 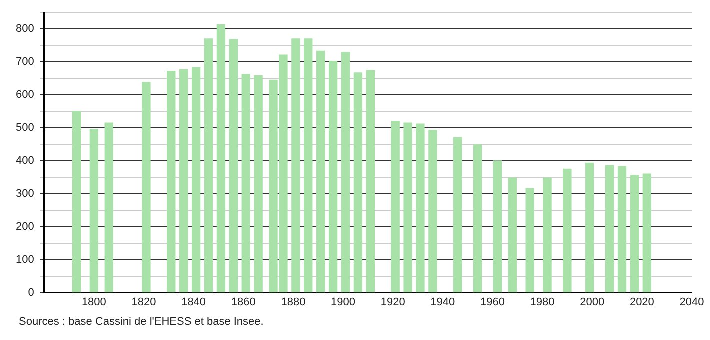 I want to click on x-tick-label: 1900, so click(x=343, y=302).